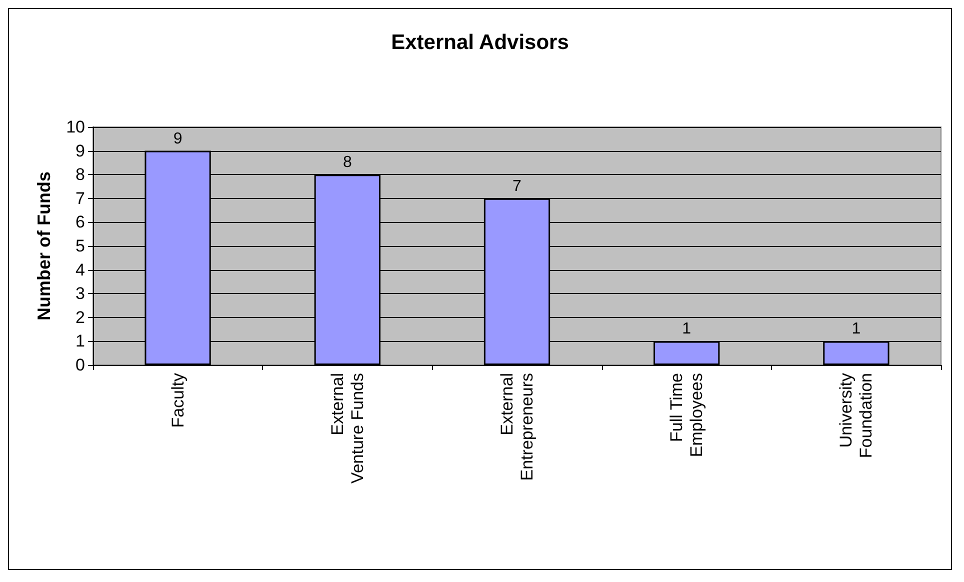 The width and height of the screenshot is (964, 582). What do you see at coordinates (686, 415) in the screenshot?
I see `x-tick-label: Full Time Employees` at bounding box center [686, 415].